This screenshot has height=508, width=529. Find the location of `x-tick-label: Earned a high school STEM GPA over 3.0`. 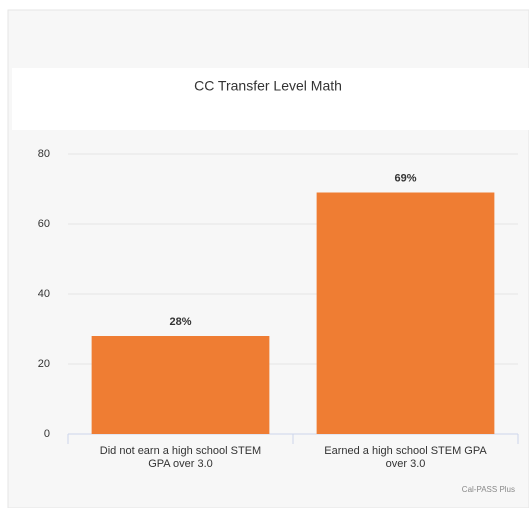

x-tick-label: Earned a high school STEM GPA over 3.0 is located at coordinates (405, 457).